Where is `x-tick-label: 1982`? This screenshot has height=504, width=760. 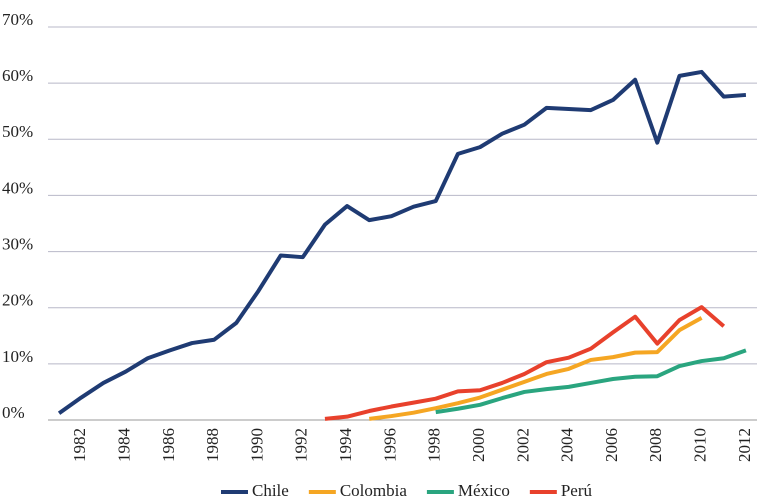
x-tick-label: 1982 is located at coordinates (79, 445).